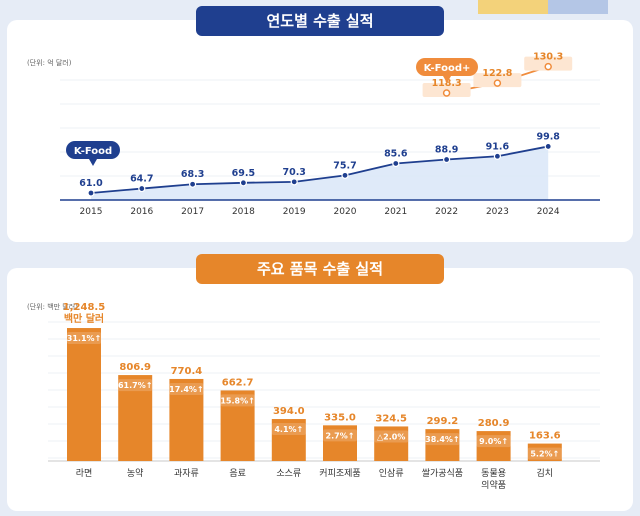 The image size is (640, 516). What do you see at coordinates (320, 269) in the screenshot?
I see `item-export-title: 주요 품목 수출 실적` at bounding box center [320, 269].